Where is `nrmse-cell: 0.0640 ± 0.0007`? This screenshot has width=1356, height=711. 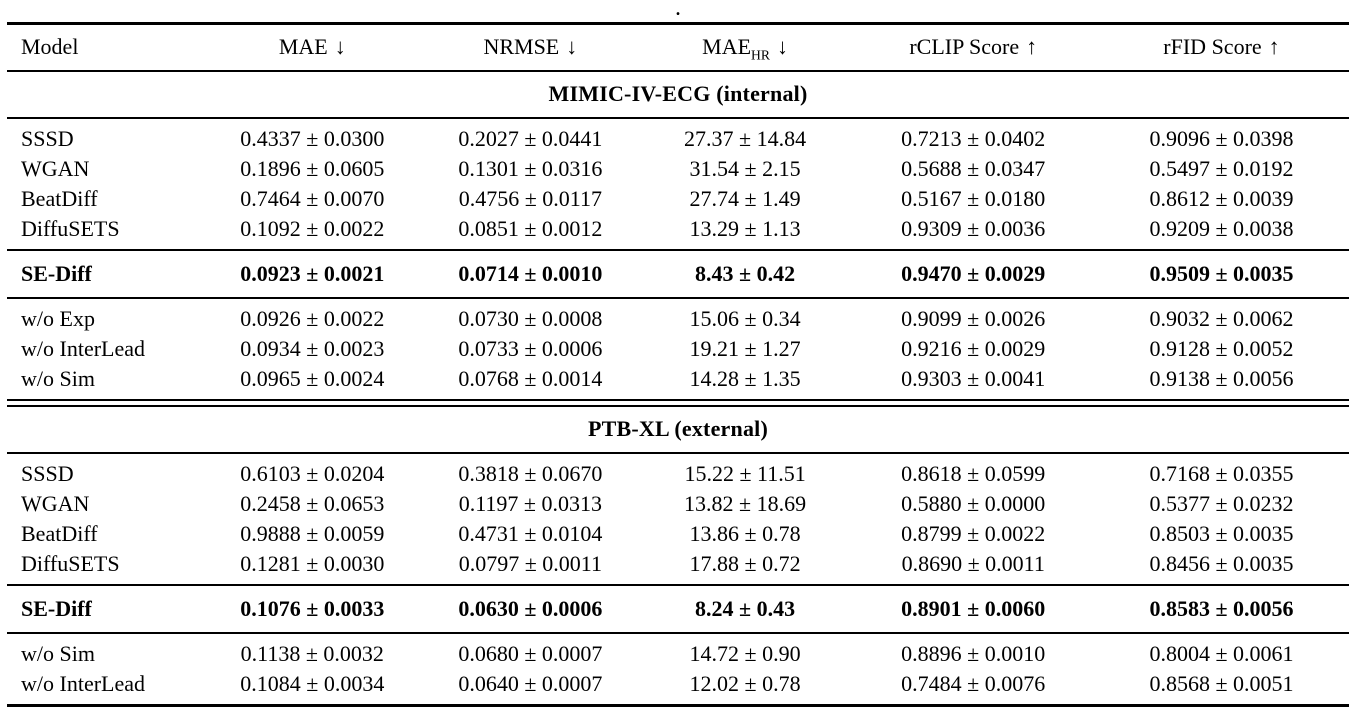 nrmse-cell: 0.0640 ± 0.0007 is located at coordinates (530, 683).